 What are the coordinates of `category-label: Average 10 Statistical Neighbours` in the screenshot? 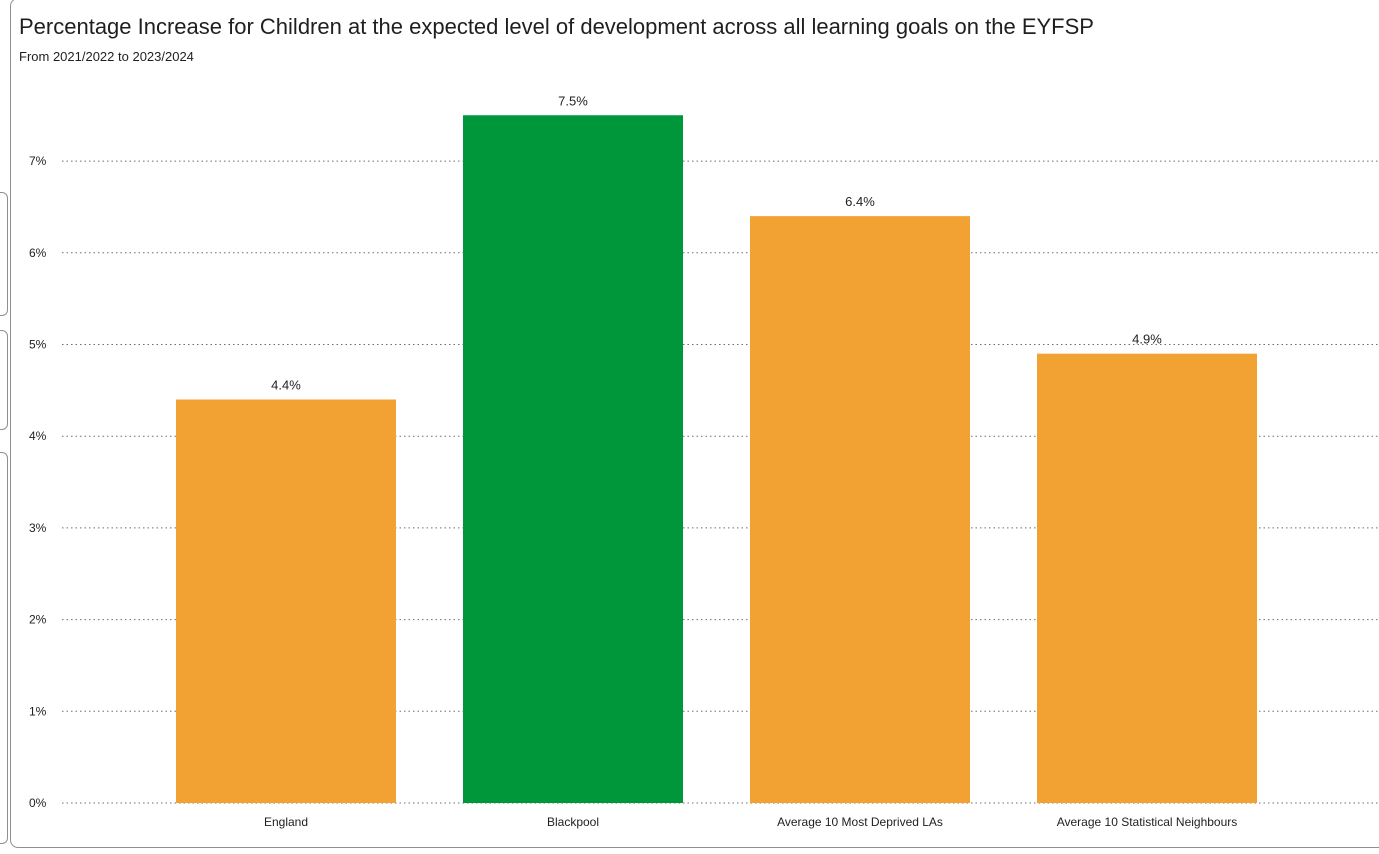 It's located at (1147, 822).